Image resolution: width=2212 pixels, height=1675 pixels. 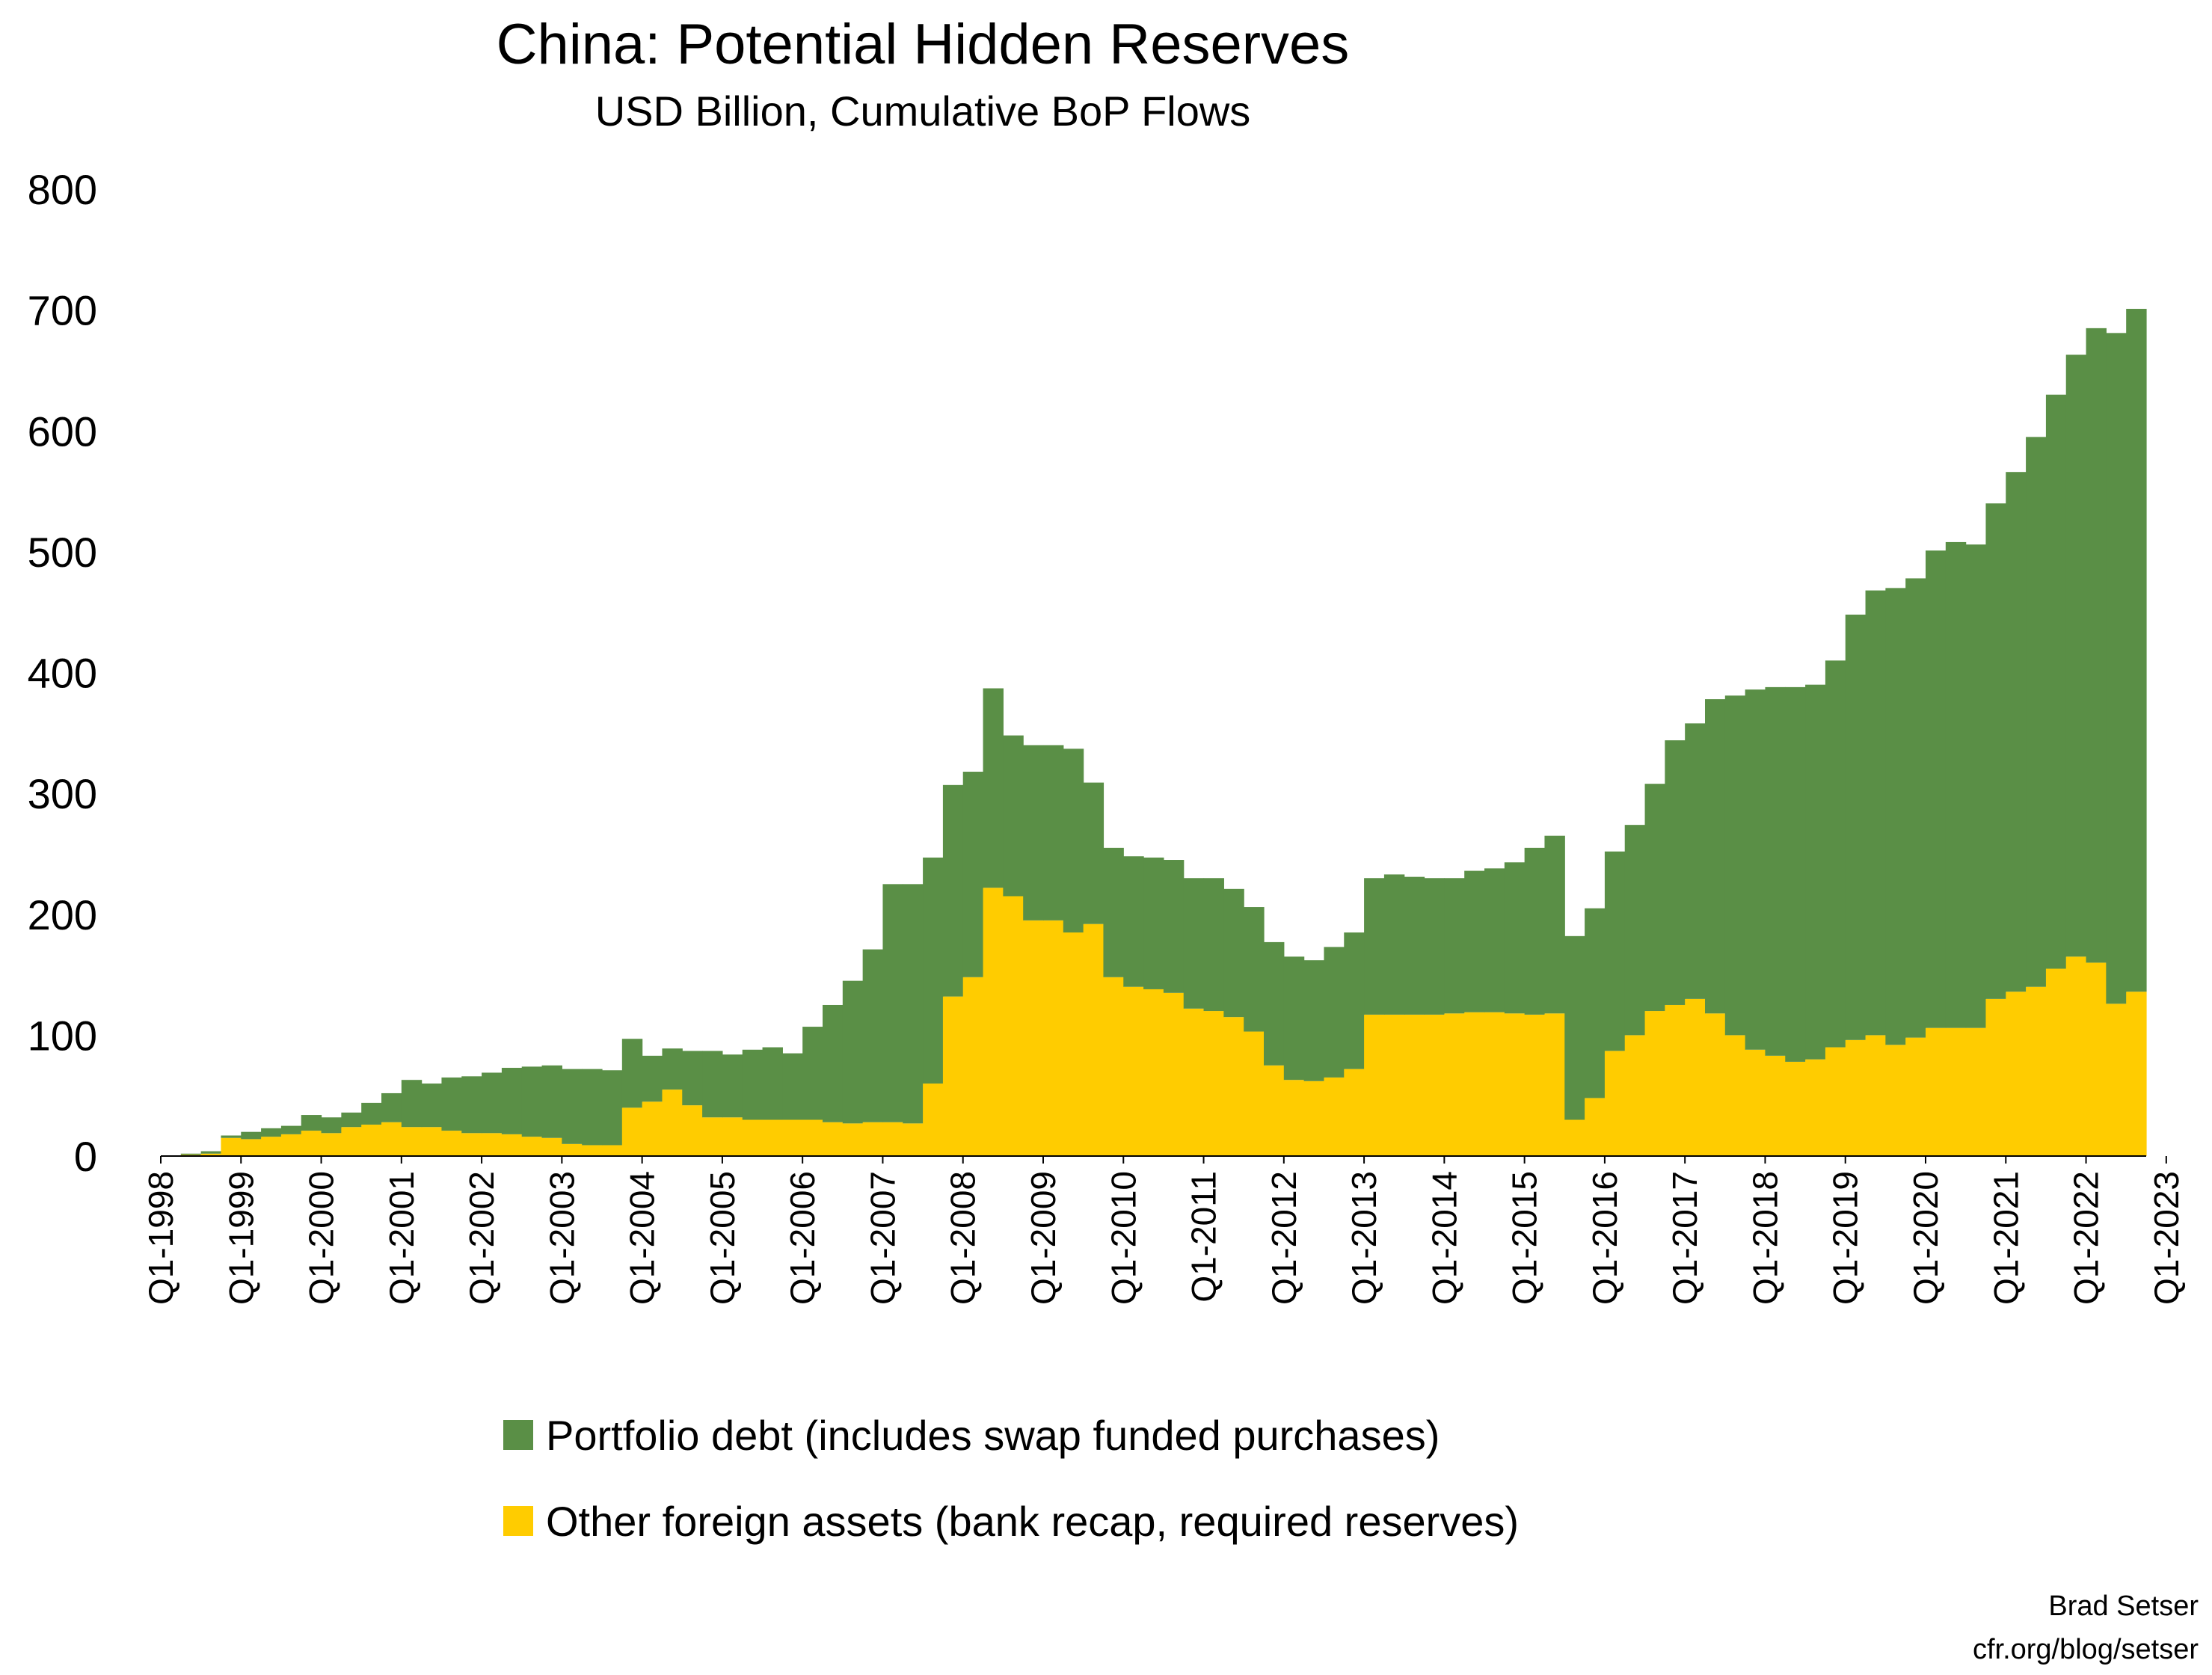 What do you see at coordinates (240, 1238) in the screenshot?
I see `x-tick-label: Q1-1999` at bounding box center [240, 1238].